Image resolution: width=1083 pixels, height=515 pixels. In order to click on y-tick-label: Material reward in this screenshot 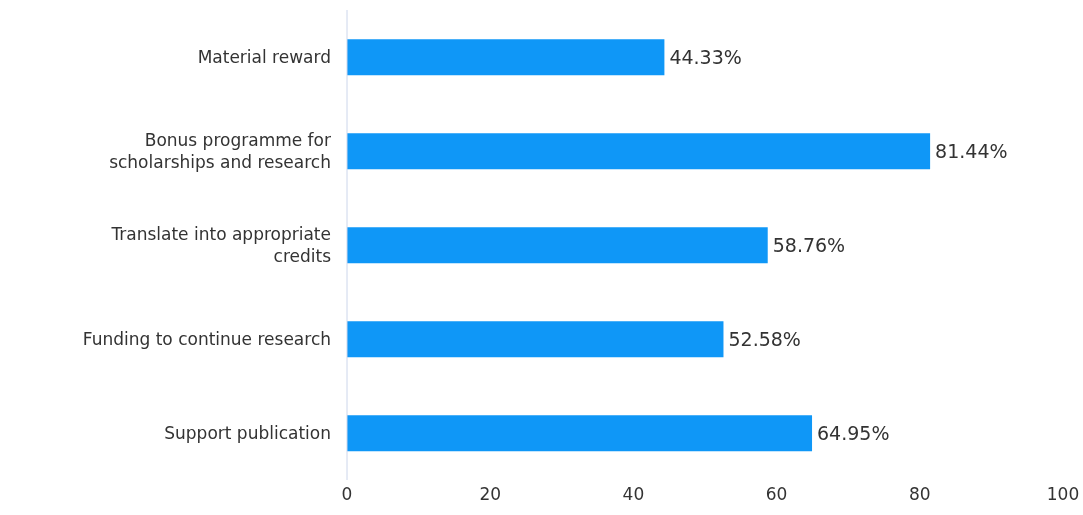, I will do `click(264, 57)`.